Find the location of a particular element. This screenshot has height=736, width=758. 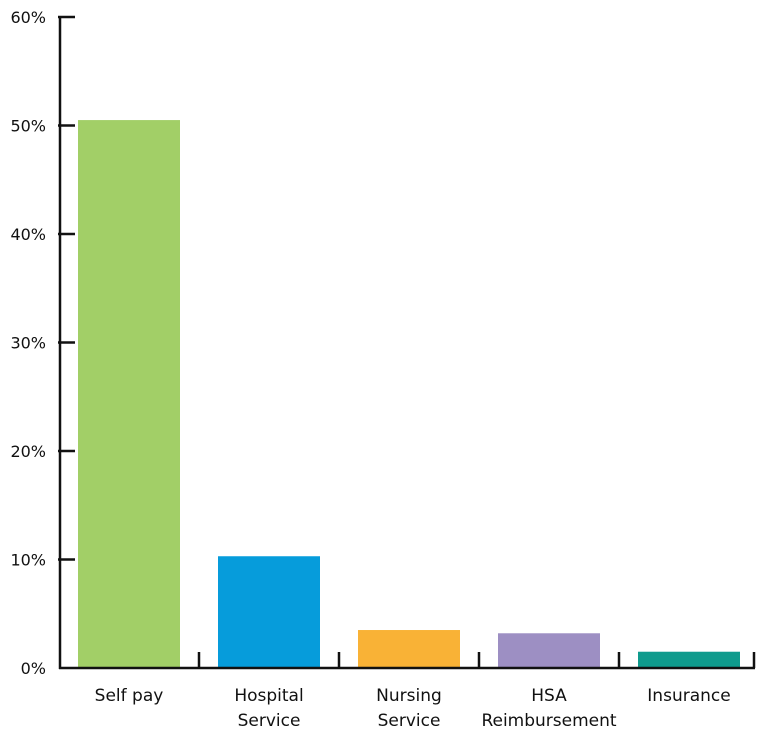

x-tick-label: Insurance is located at coordinates (688, 696).